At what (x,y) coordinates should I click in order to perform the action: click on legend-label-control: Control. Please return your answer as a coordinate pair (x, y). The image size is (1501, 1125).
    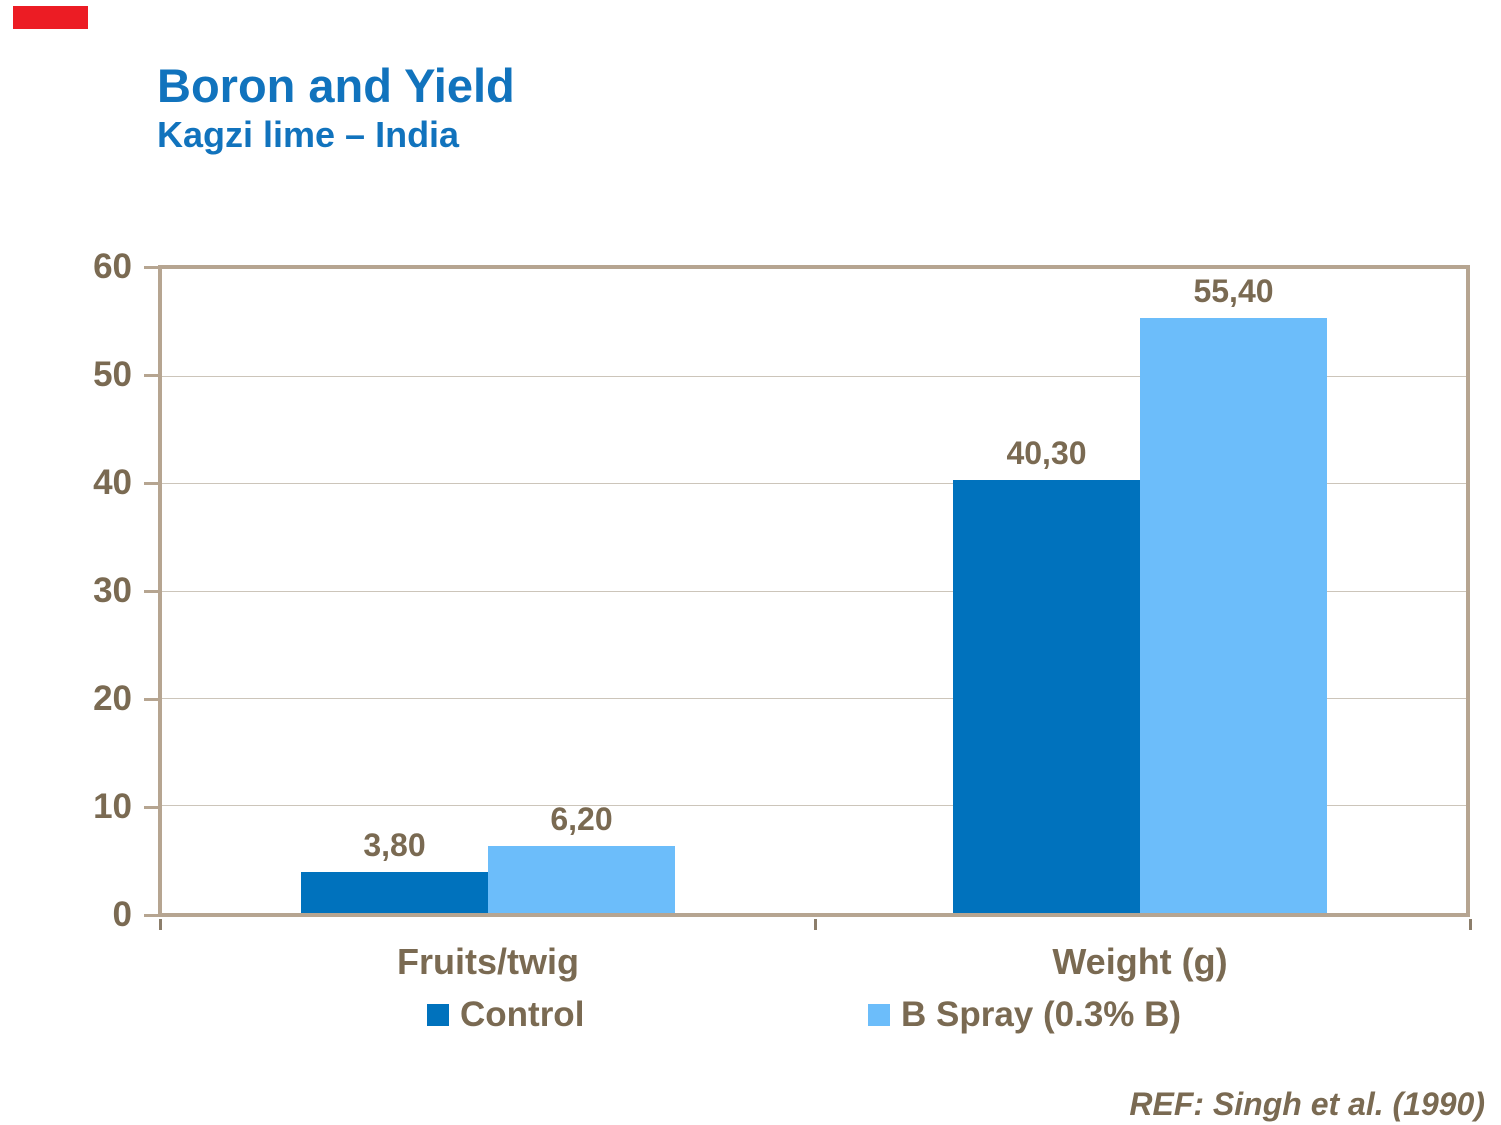
    Looking at the image, I should click on (522, 1014).